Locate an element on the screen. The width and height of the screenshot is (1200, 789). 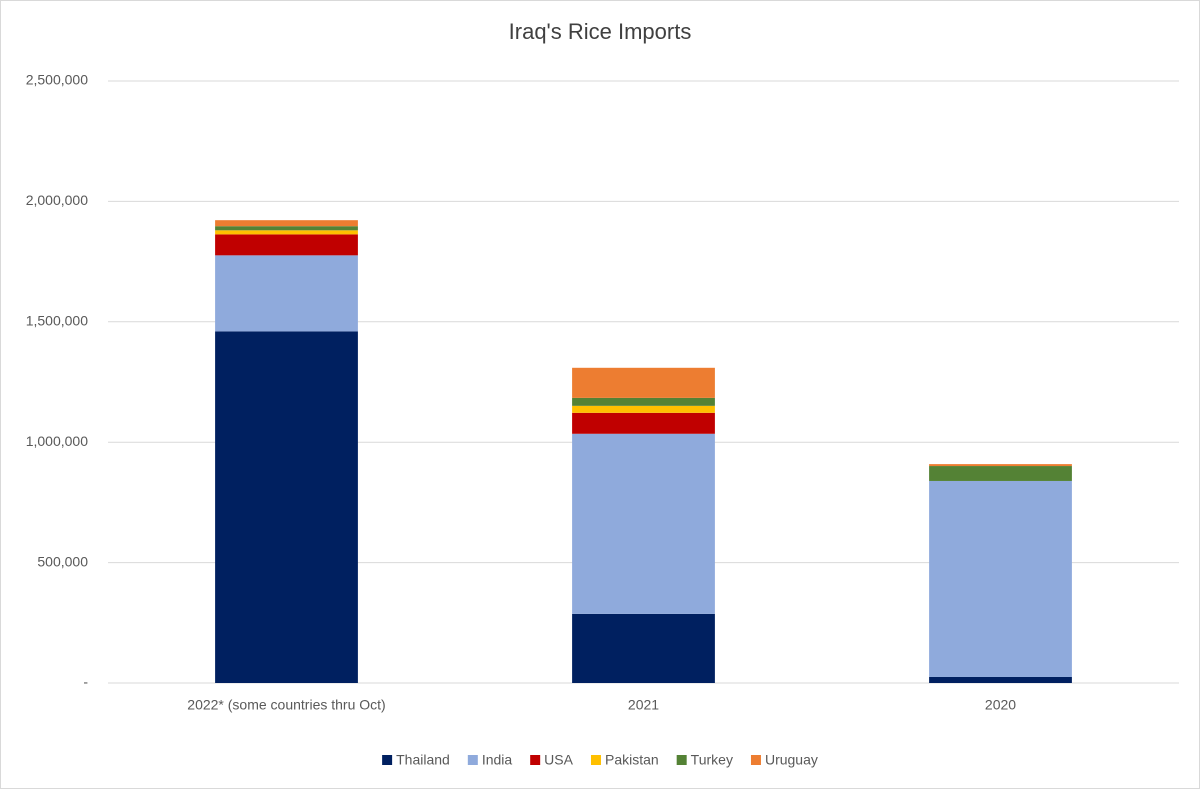
legend-label: Thailand is located at coordinates (423, 760).